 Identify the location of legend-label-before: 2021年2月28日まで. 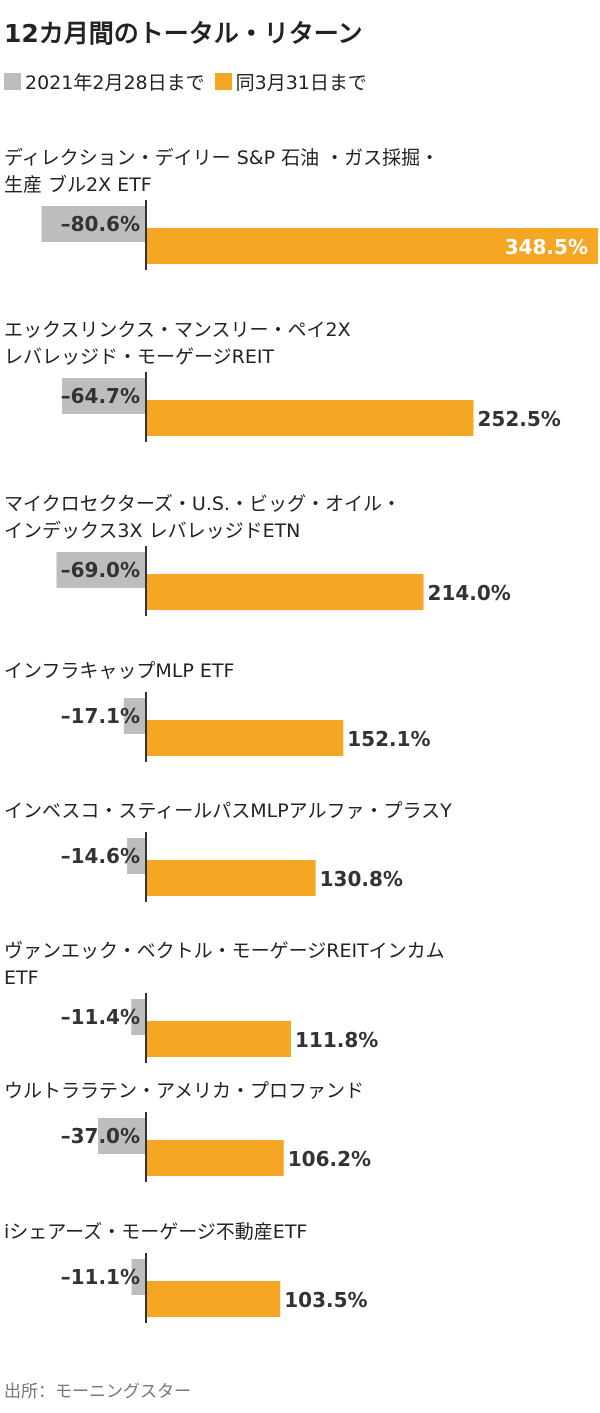
(115, 83).